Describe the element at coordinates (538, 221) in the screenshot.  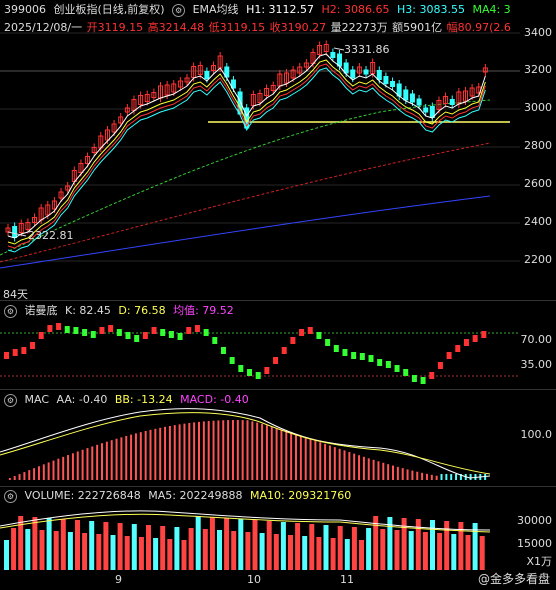
I see `main-ytick: 2400` at that location.